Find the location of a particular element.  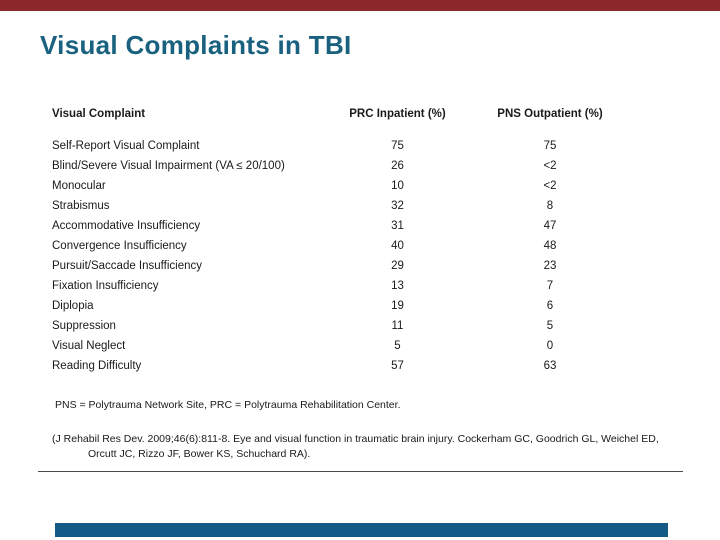

complaint-label: Strabismus is located at coordinates (81, 206).